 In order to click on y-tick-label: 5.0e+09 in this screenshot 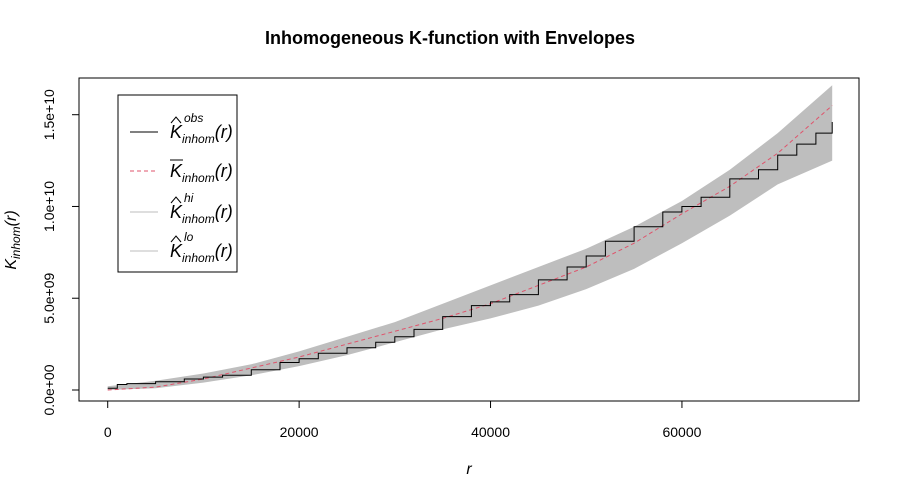, I will do `click(49, 298)`.